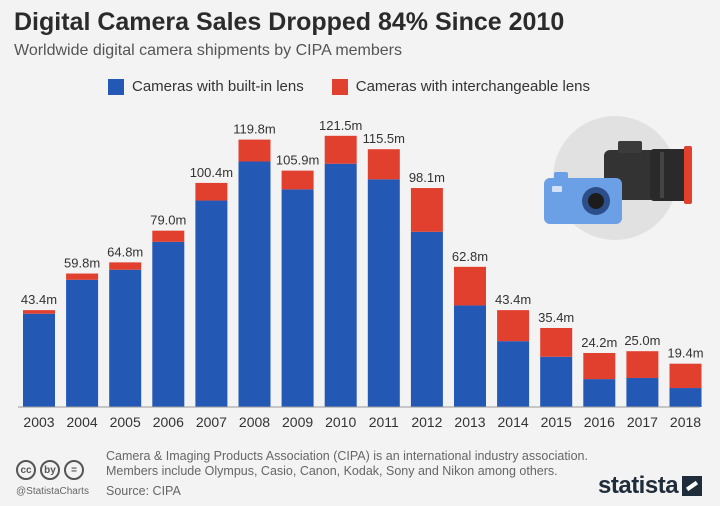  Describe the element at coordinates (599, 393) in the screenshot. I see `bar-built-in-2016` at that location.